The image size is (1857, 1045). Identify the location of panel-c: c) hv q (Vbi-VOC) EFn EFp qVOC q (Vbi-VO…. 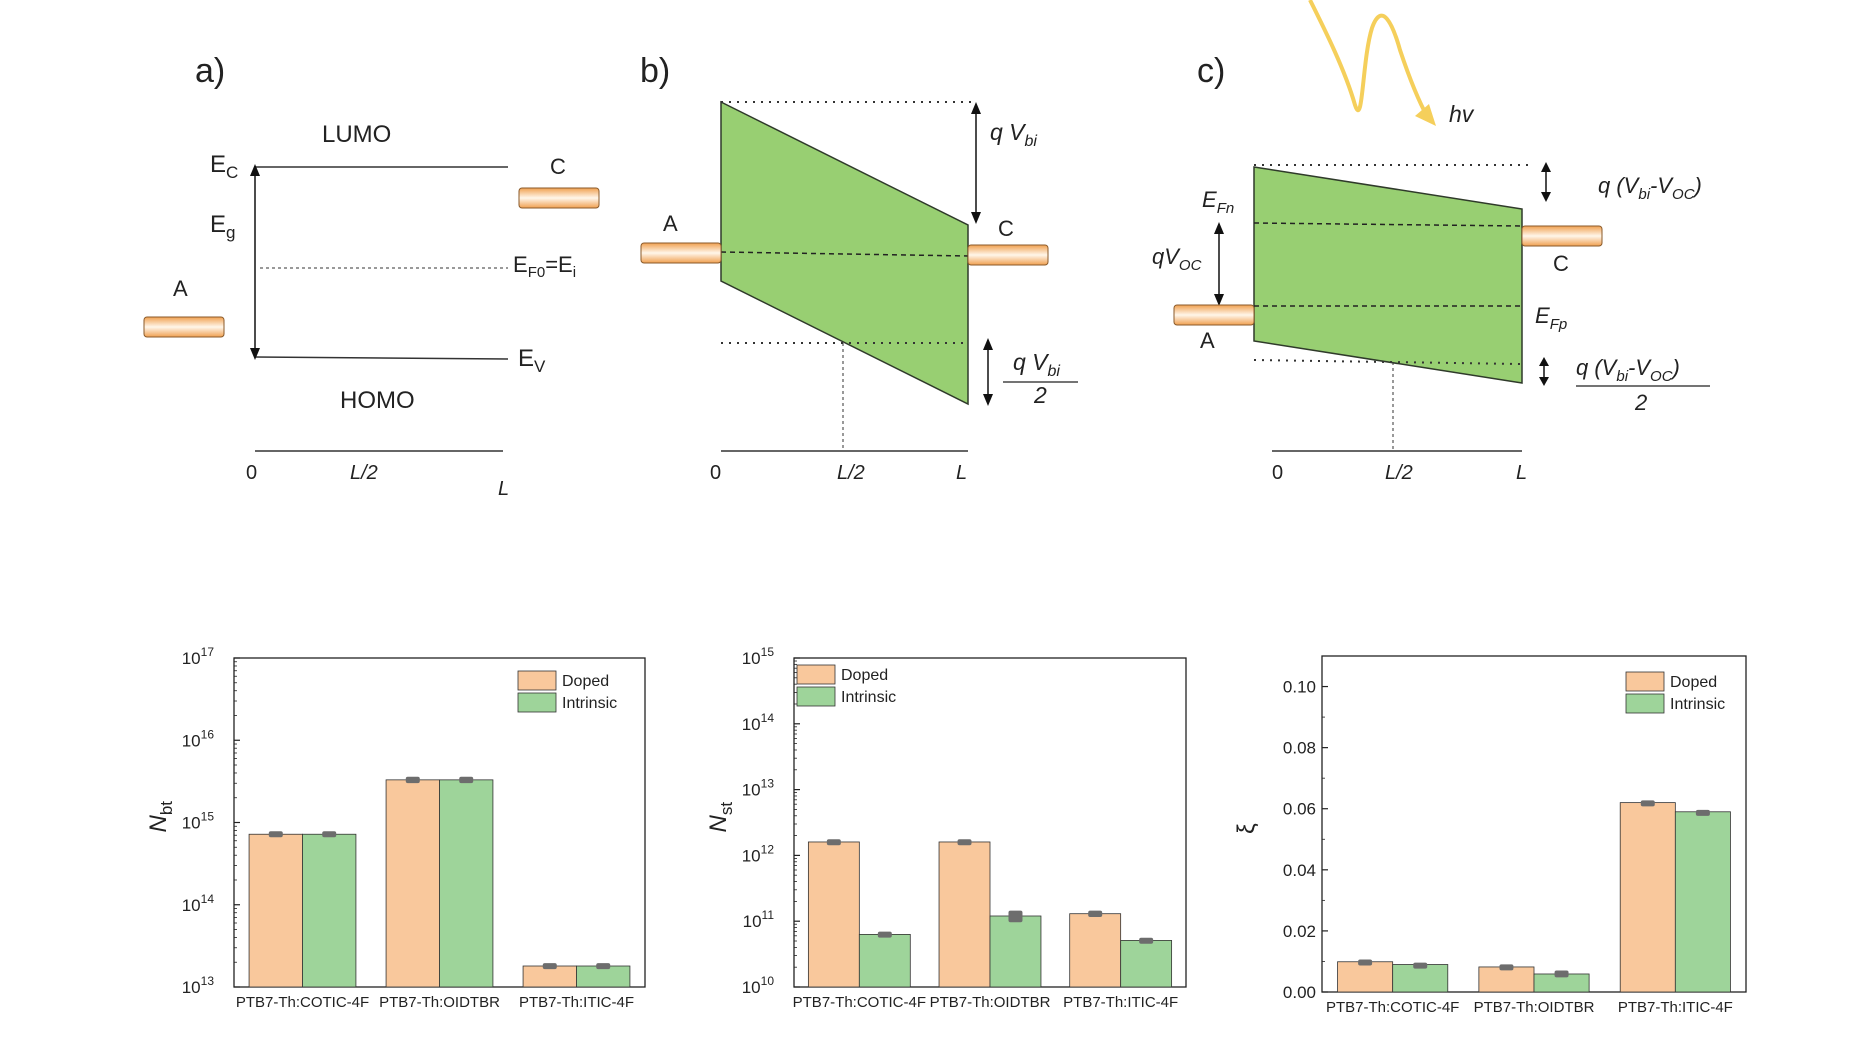
(1431, 242).